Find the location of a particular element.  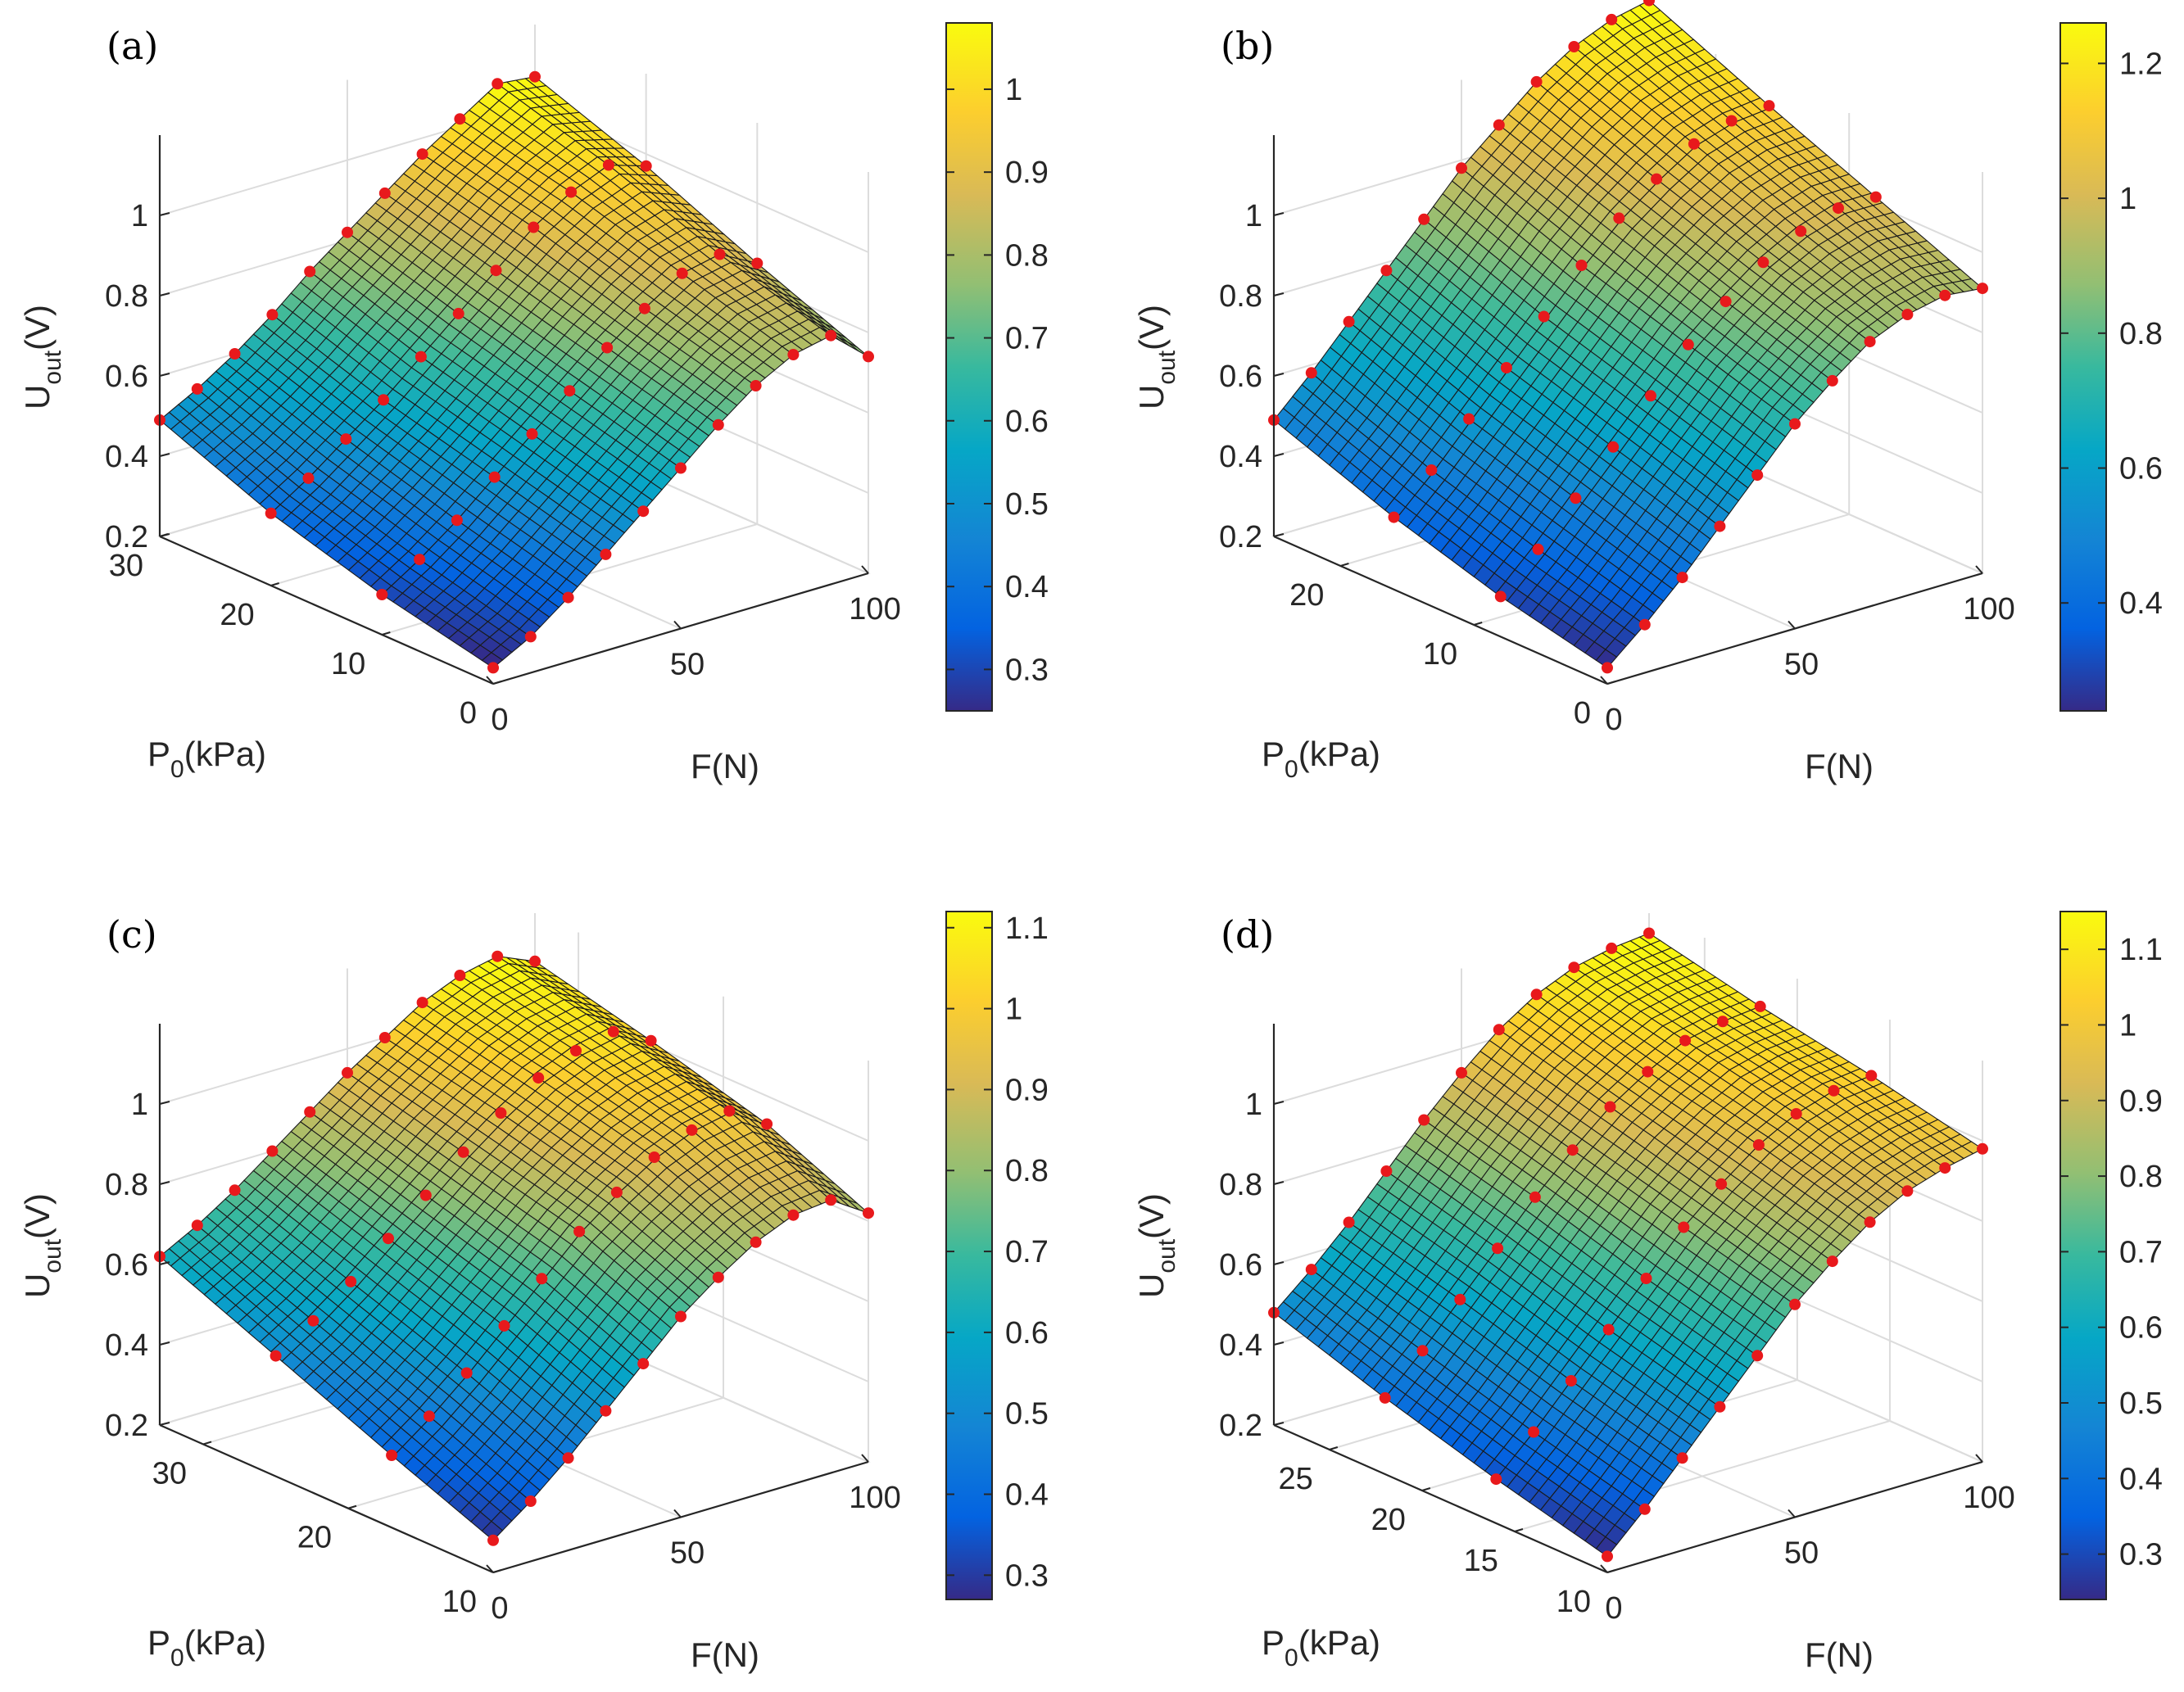

colorbar-tick-label: 0.6 is located at coordinates (1027, 422).